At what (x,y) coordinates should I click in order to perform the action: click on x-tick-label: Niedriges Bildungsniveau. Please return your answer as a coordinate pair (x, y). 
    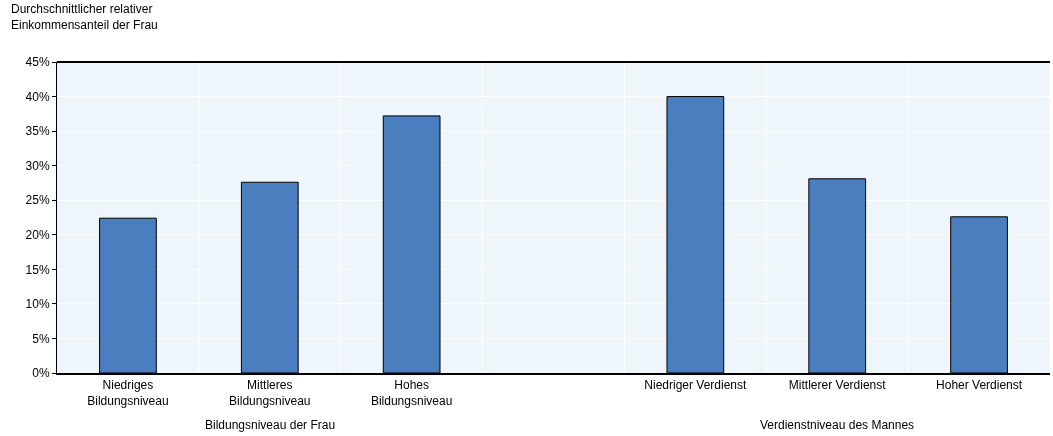
    Looking at the image, I should click on (128, 393).